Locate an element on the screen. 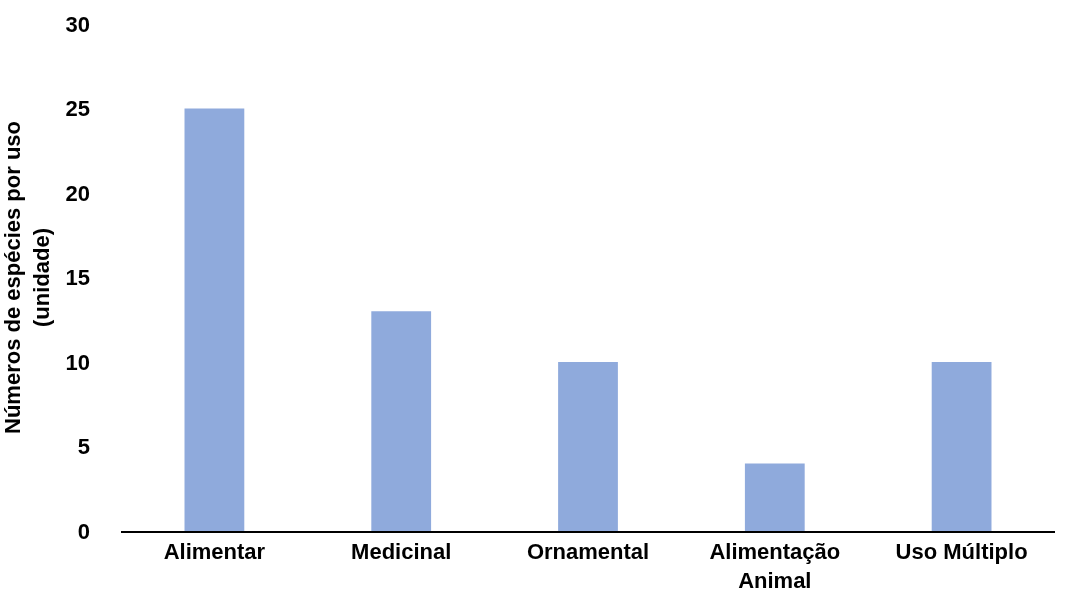  y-tick-label: 30 is located at coordinates (77, 24).